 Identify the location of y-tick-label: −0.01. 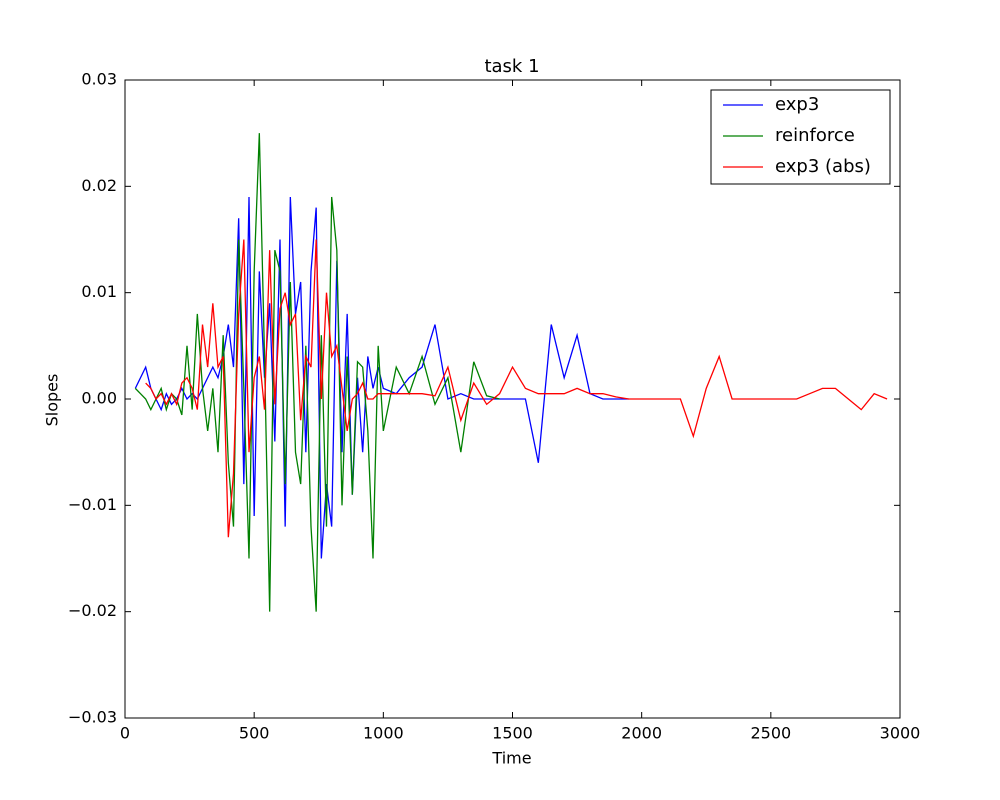
(92, 504).